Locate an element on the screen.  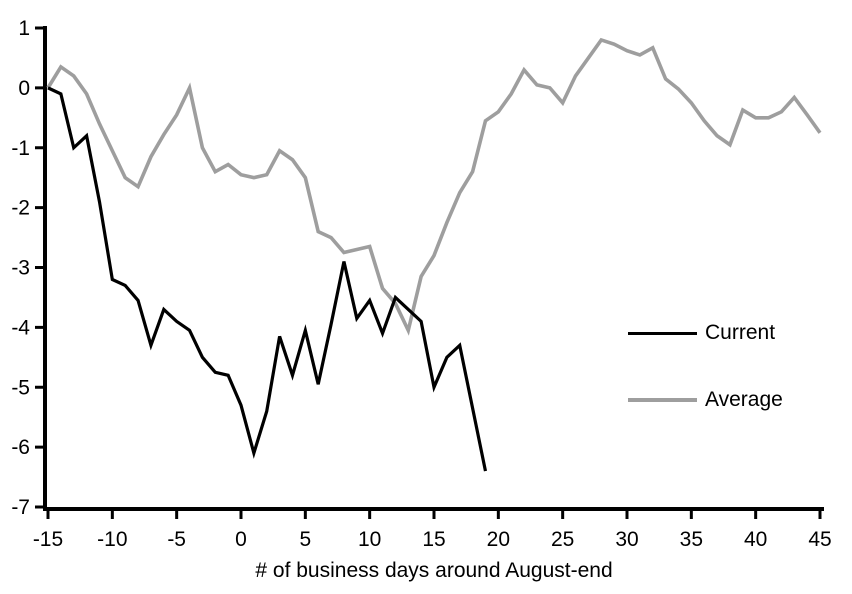
x-tick-label: 10 is located at coordinates (369, 539).